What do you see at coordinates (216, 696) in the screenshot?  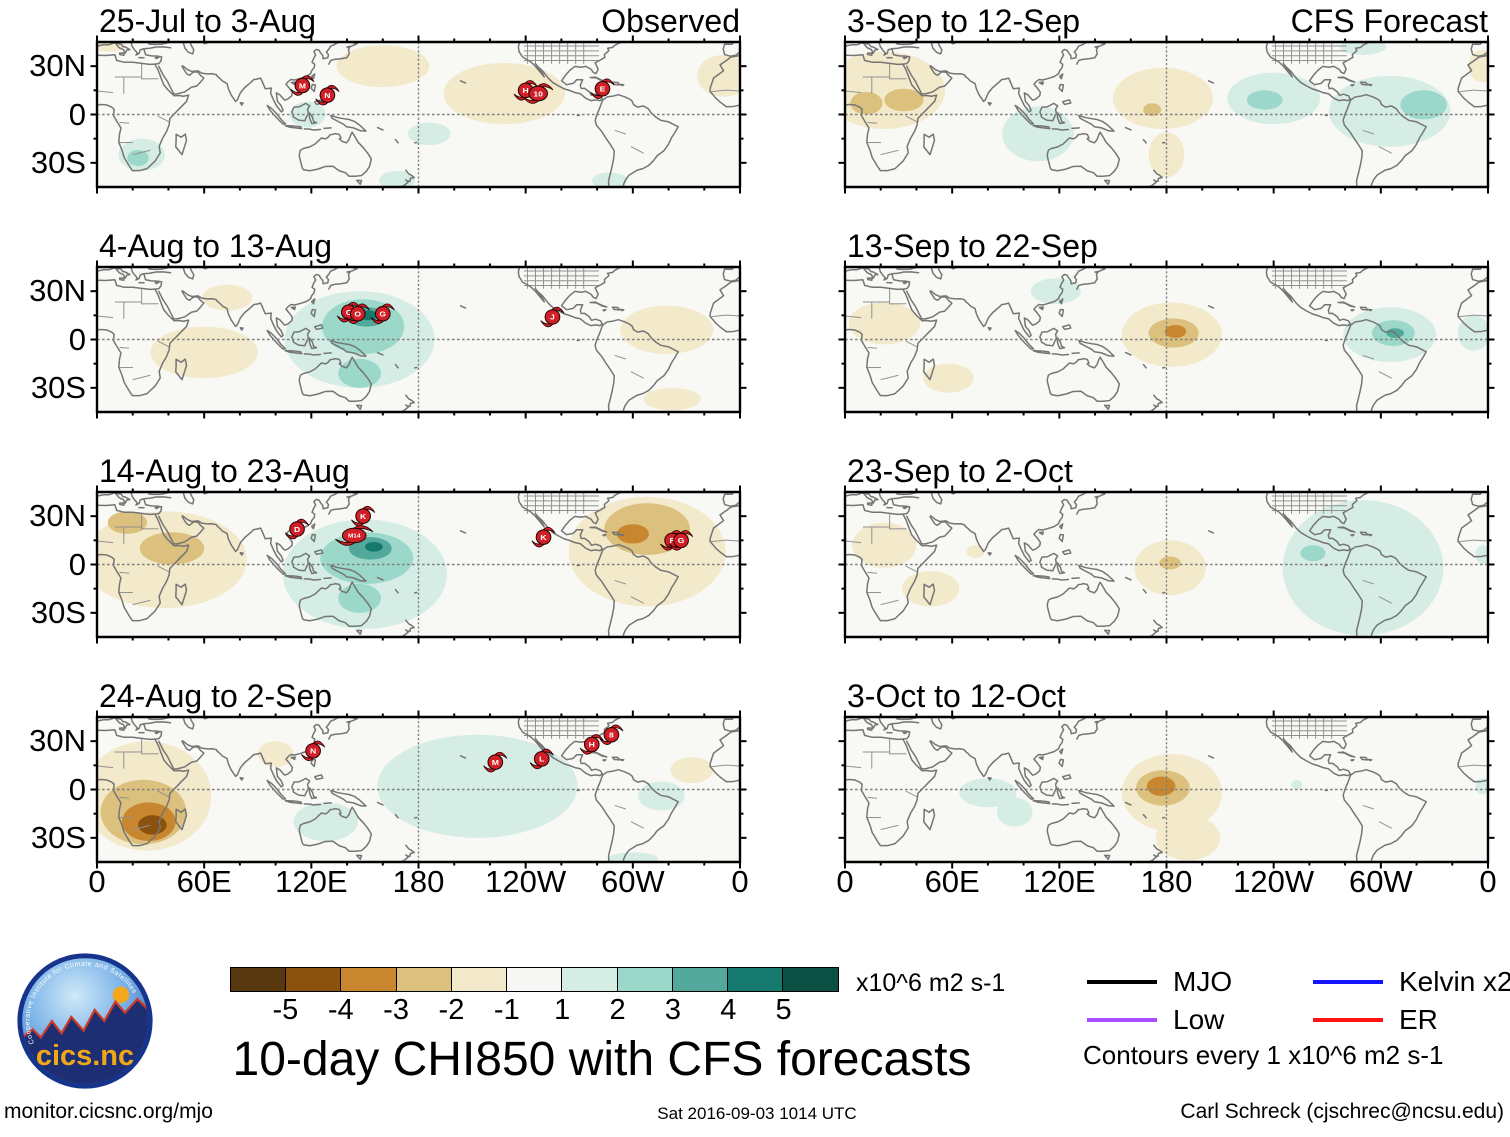 I see `panel-title: 24-Aug to 2-Sep` at bounding box center [216, 696].